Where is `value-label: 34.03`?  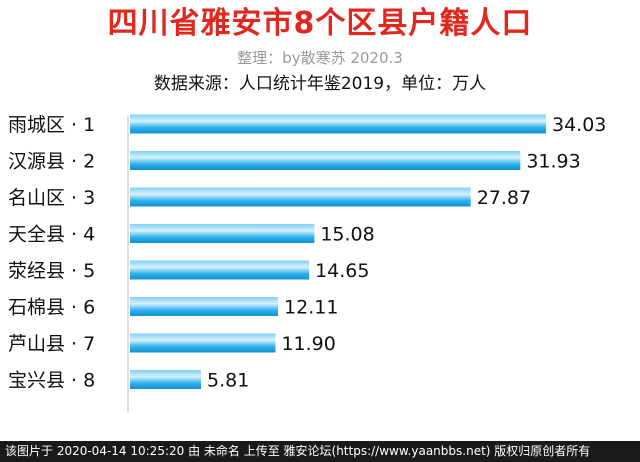
value-label: 34.03 is located at coordinates (579, 125).